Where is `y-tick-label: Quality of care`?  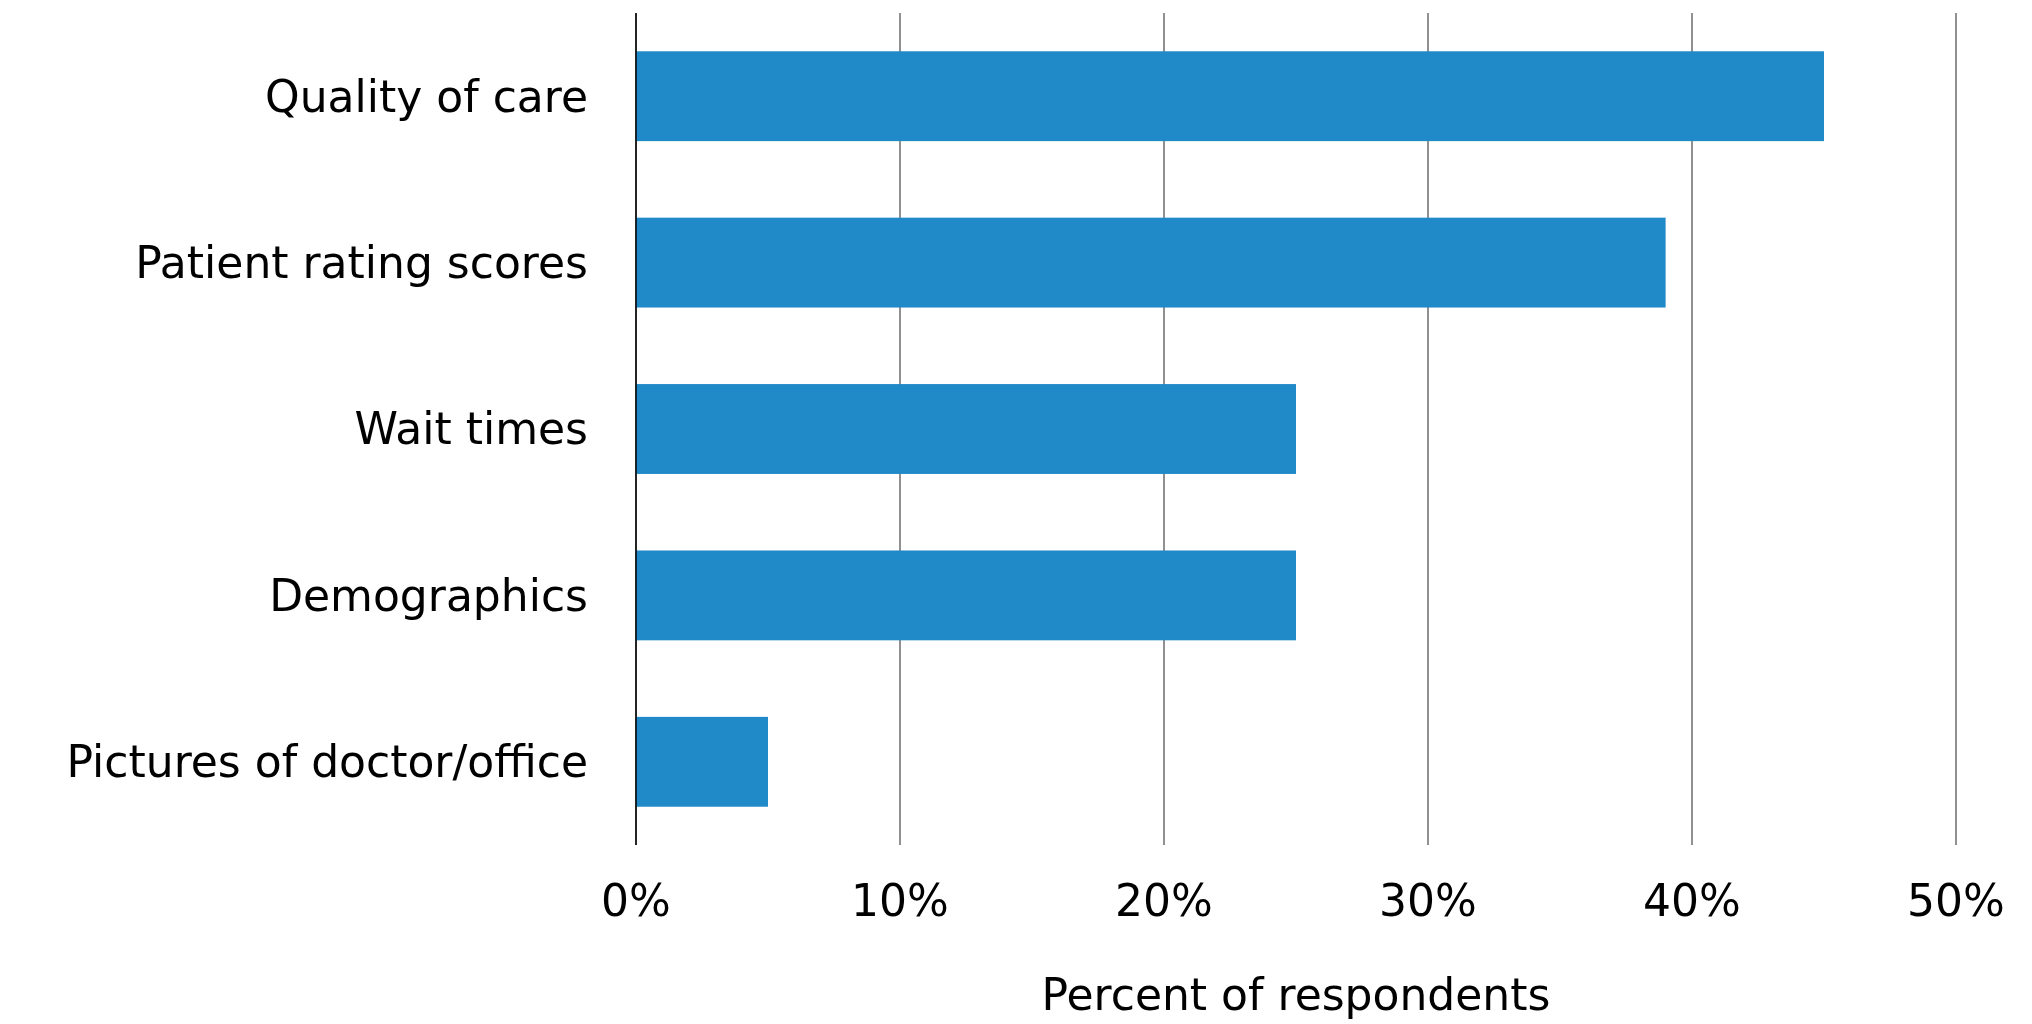 y-tick-label: Quality of care is located at coordinates (426, 96).